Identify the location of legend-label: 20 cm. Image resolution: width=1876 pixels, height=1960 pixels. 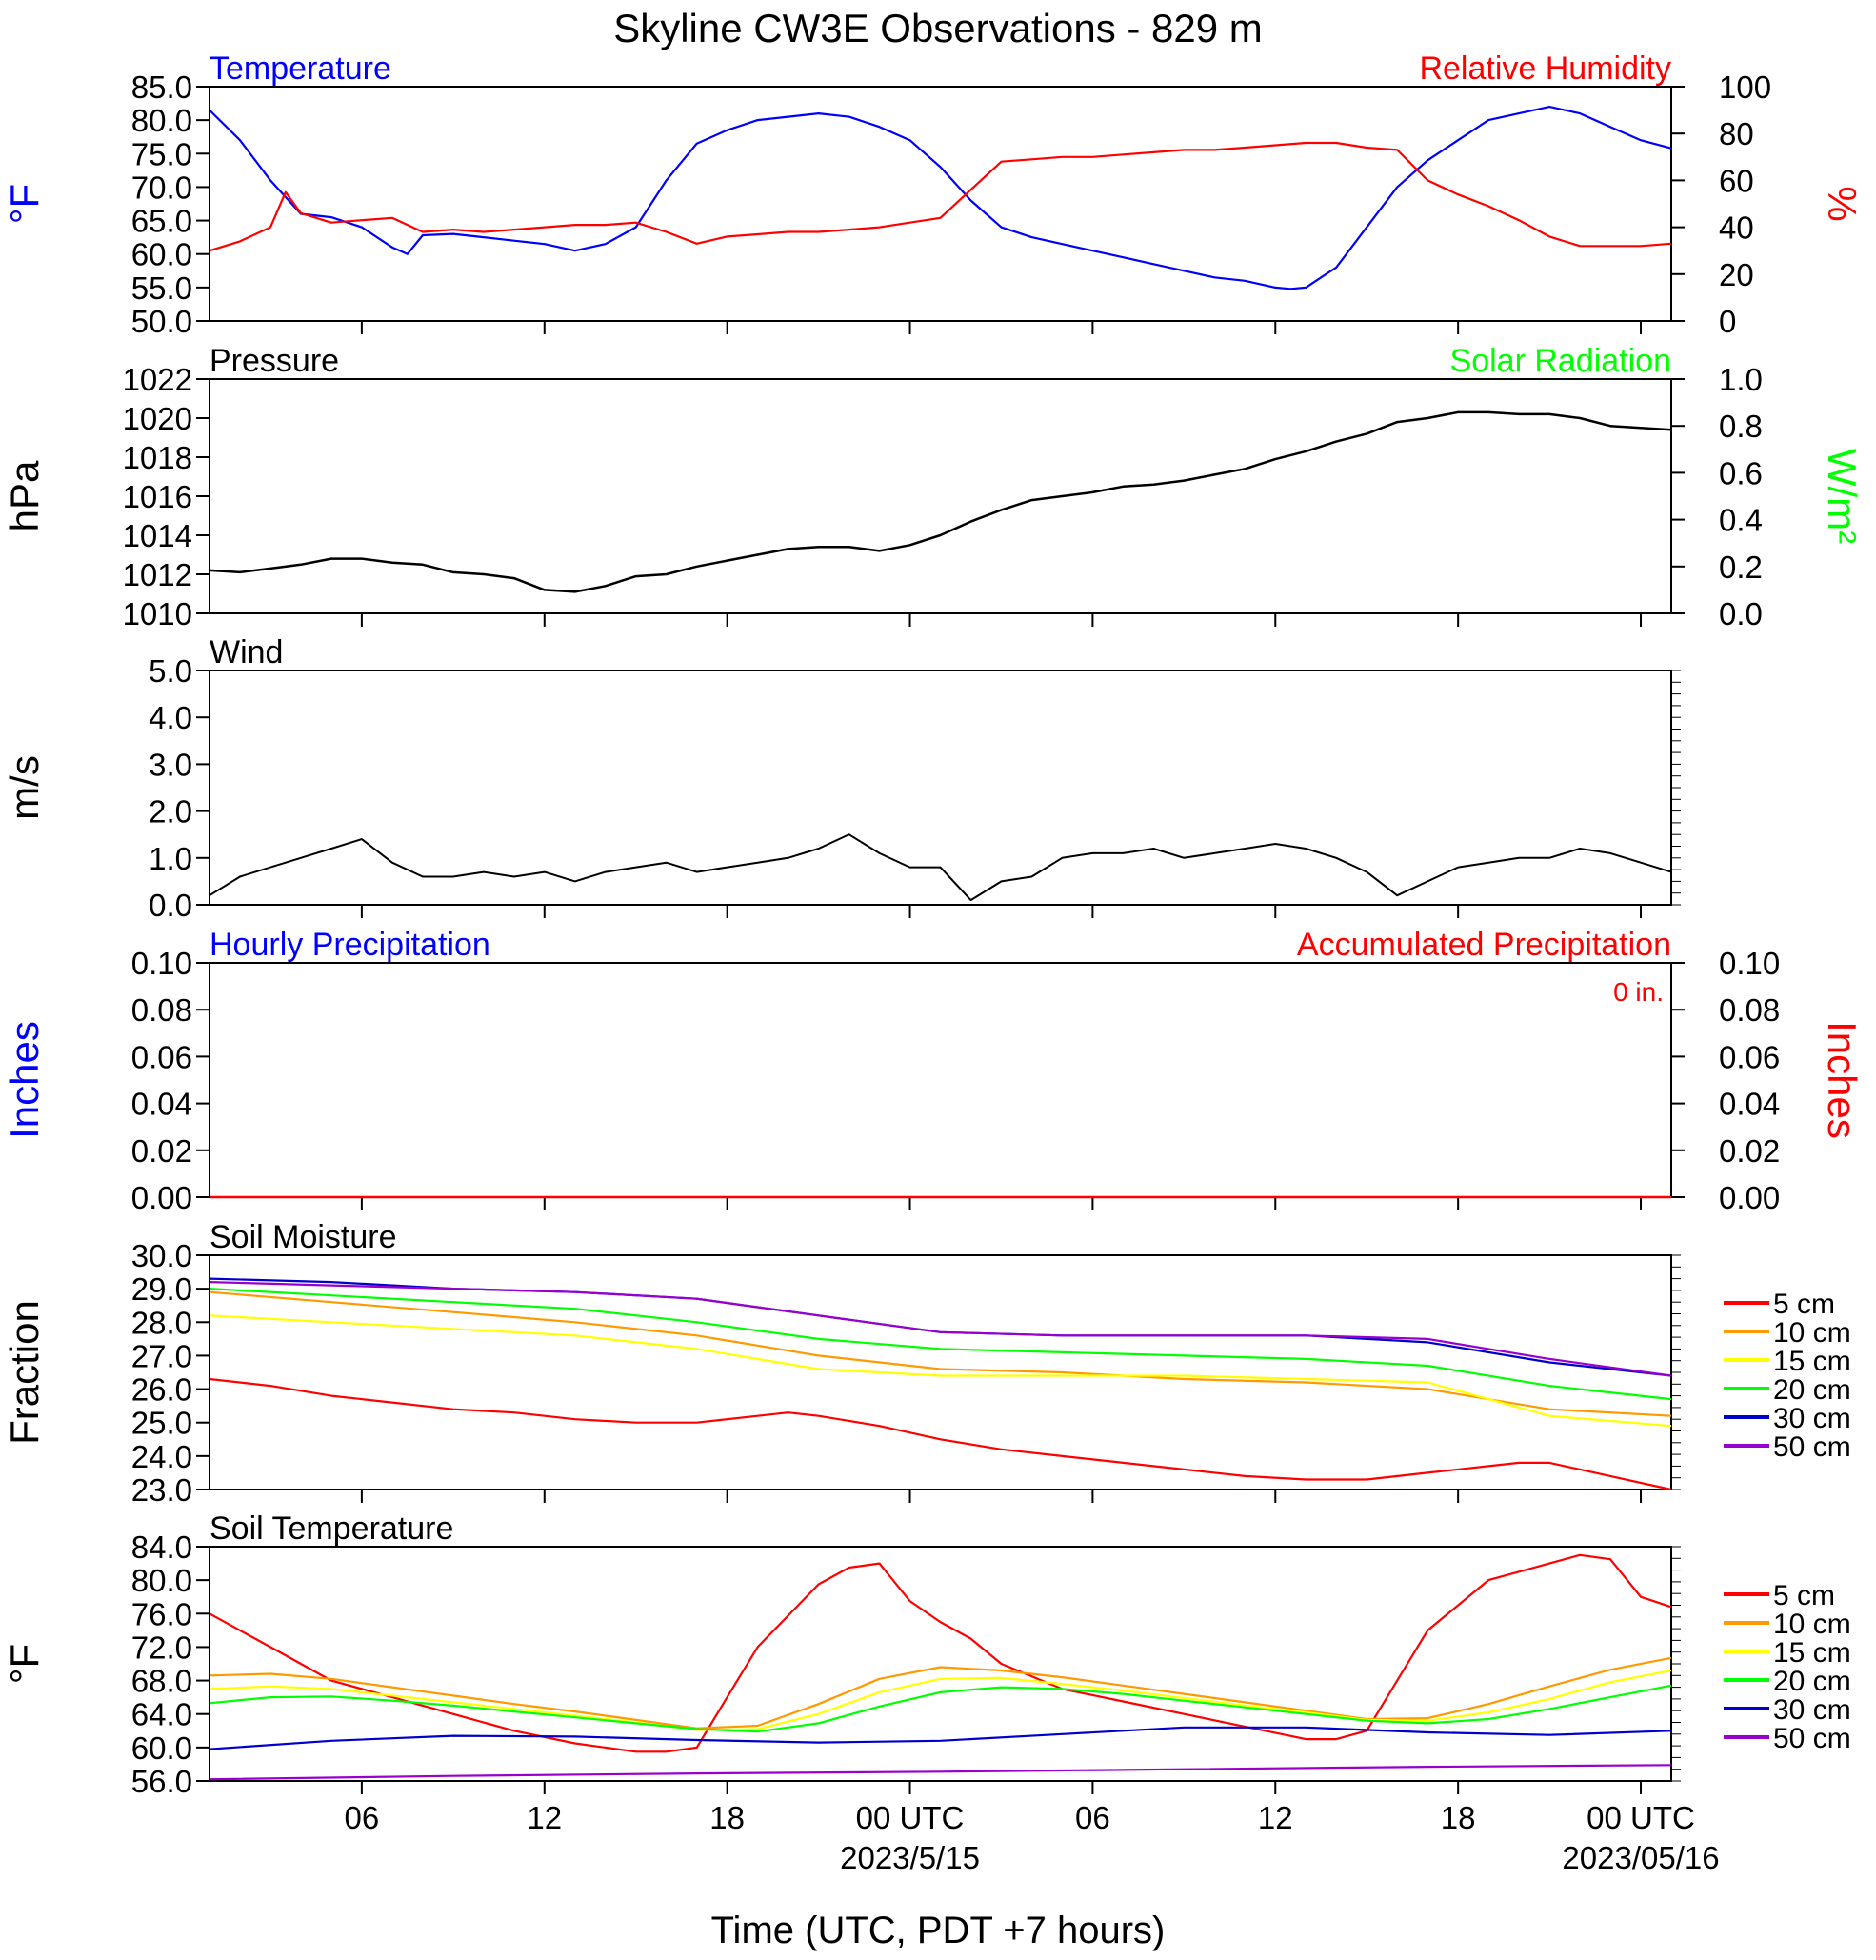
(1812, 1390).